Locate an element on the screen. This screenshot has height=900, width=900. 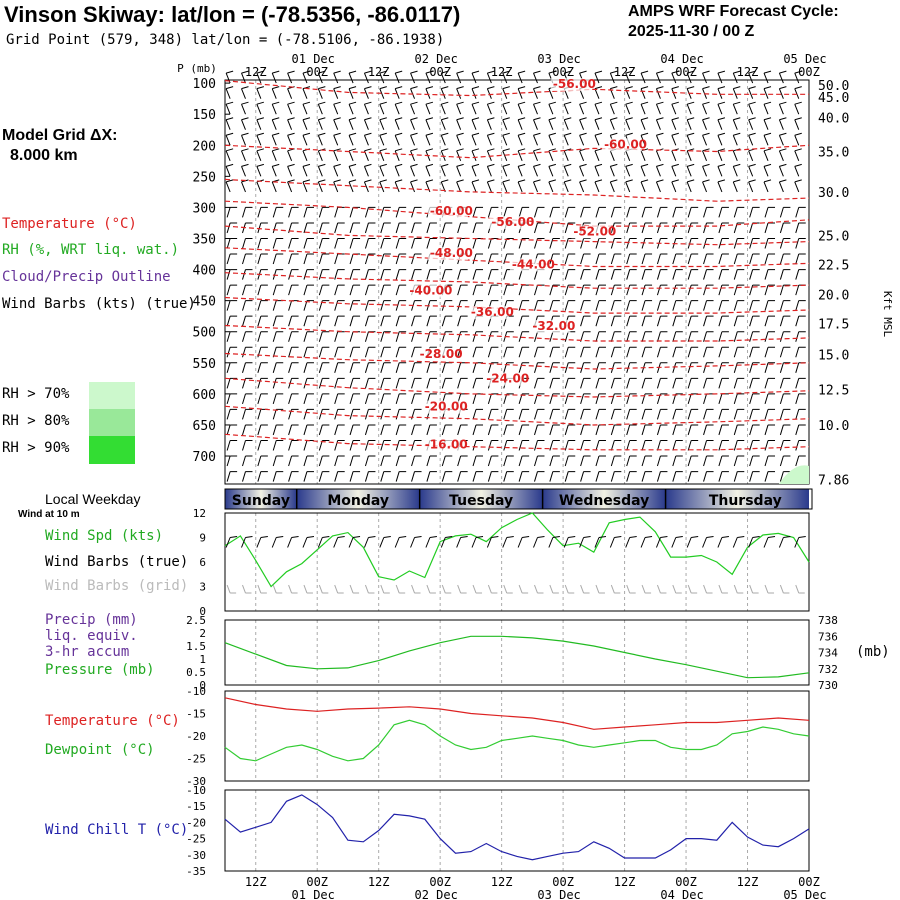
top-time-tick-label: 12Z is located at coordinates (256, 72).